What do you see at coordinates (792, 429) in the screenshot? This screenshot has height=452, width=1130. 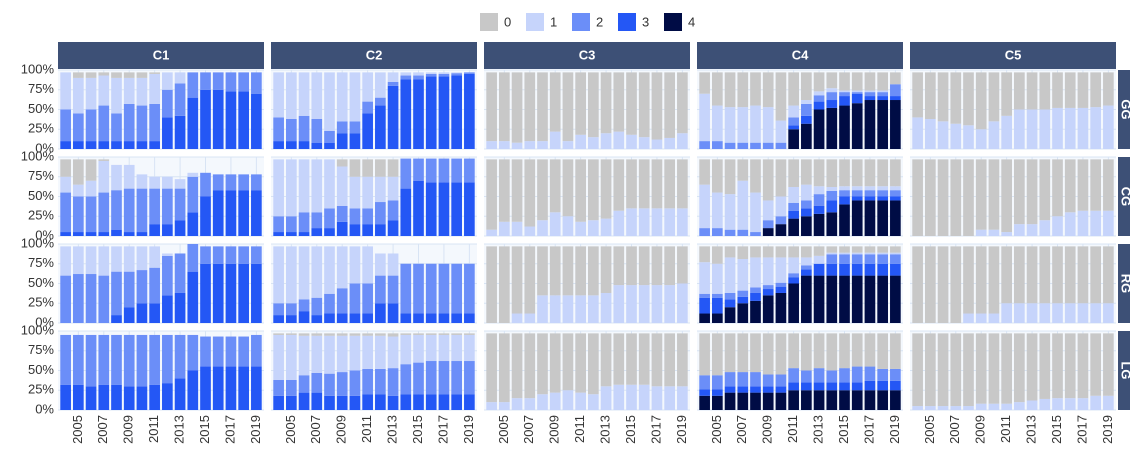 I see `x-tick-label: 2011` at bounding box center [792, 429].